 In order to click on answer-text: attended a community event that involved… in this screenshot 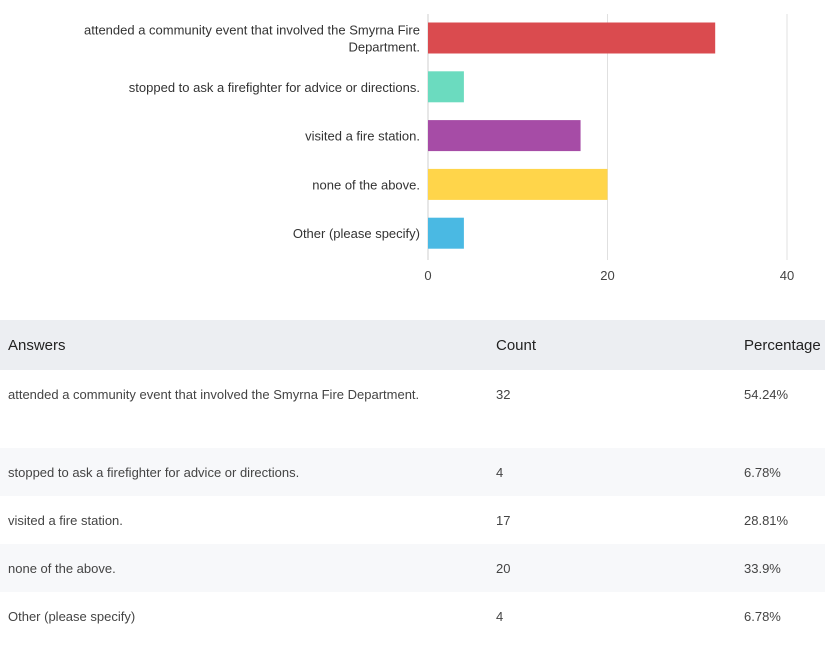, I will do `click(214, 394)`.